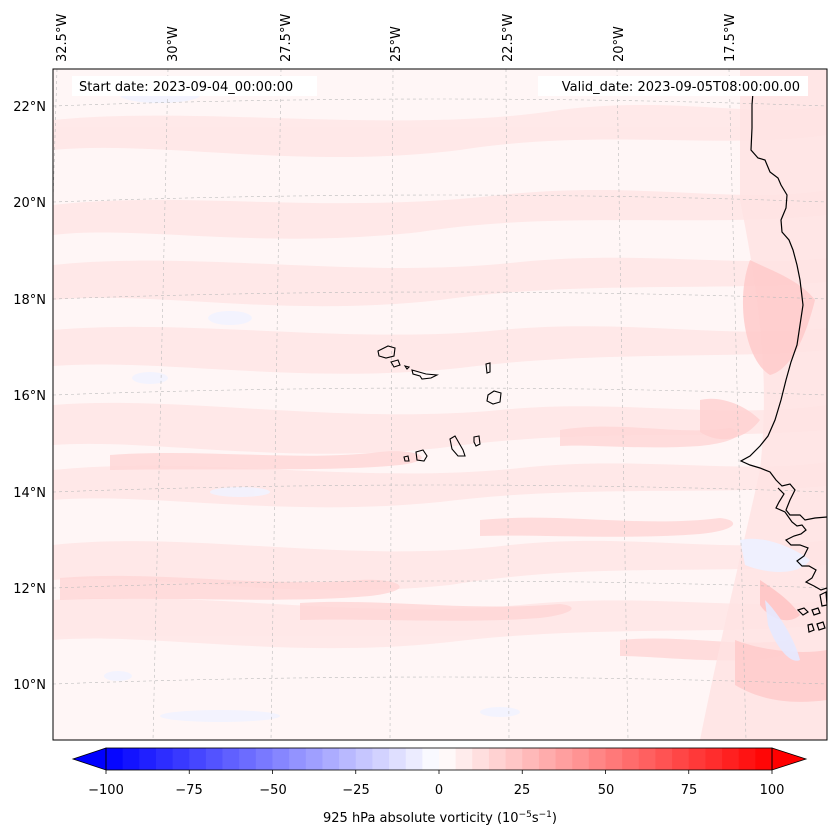 This screenshot has width=837, height=839. What do you see at coordinates (29, 300) in the screenshot?
I see `lat-label-18n: 18°N` at bounding box center [29, 300].